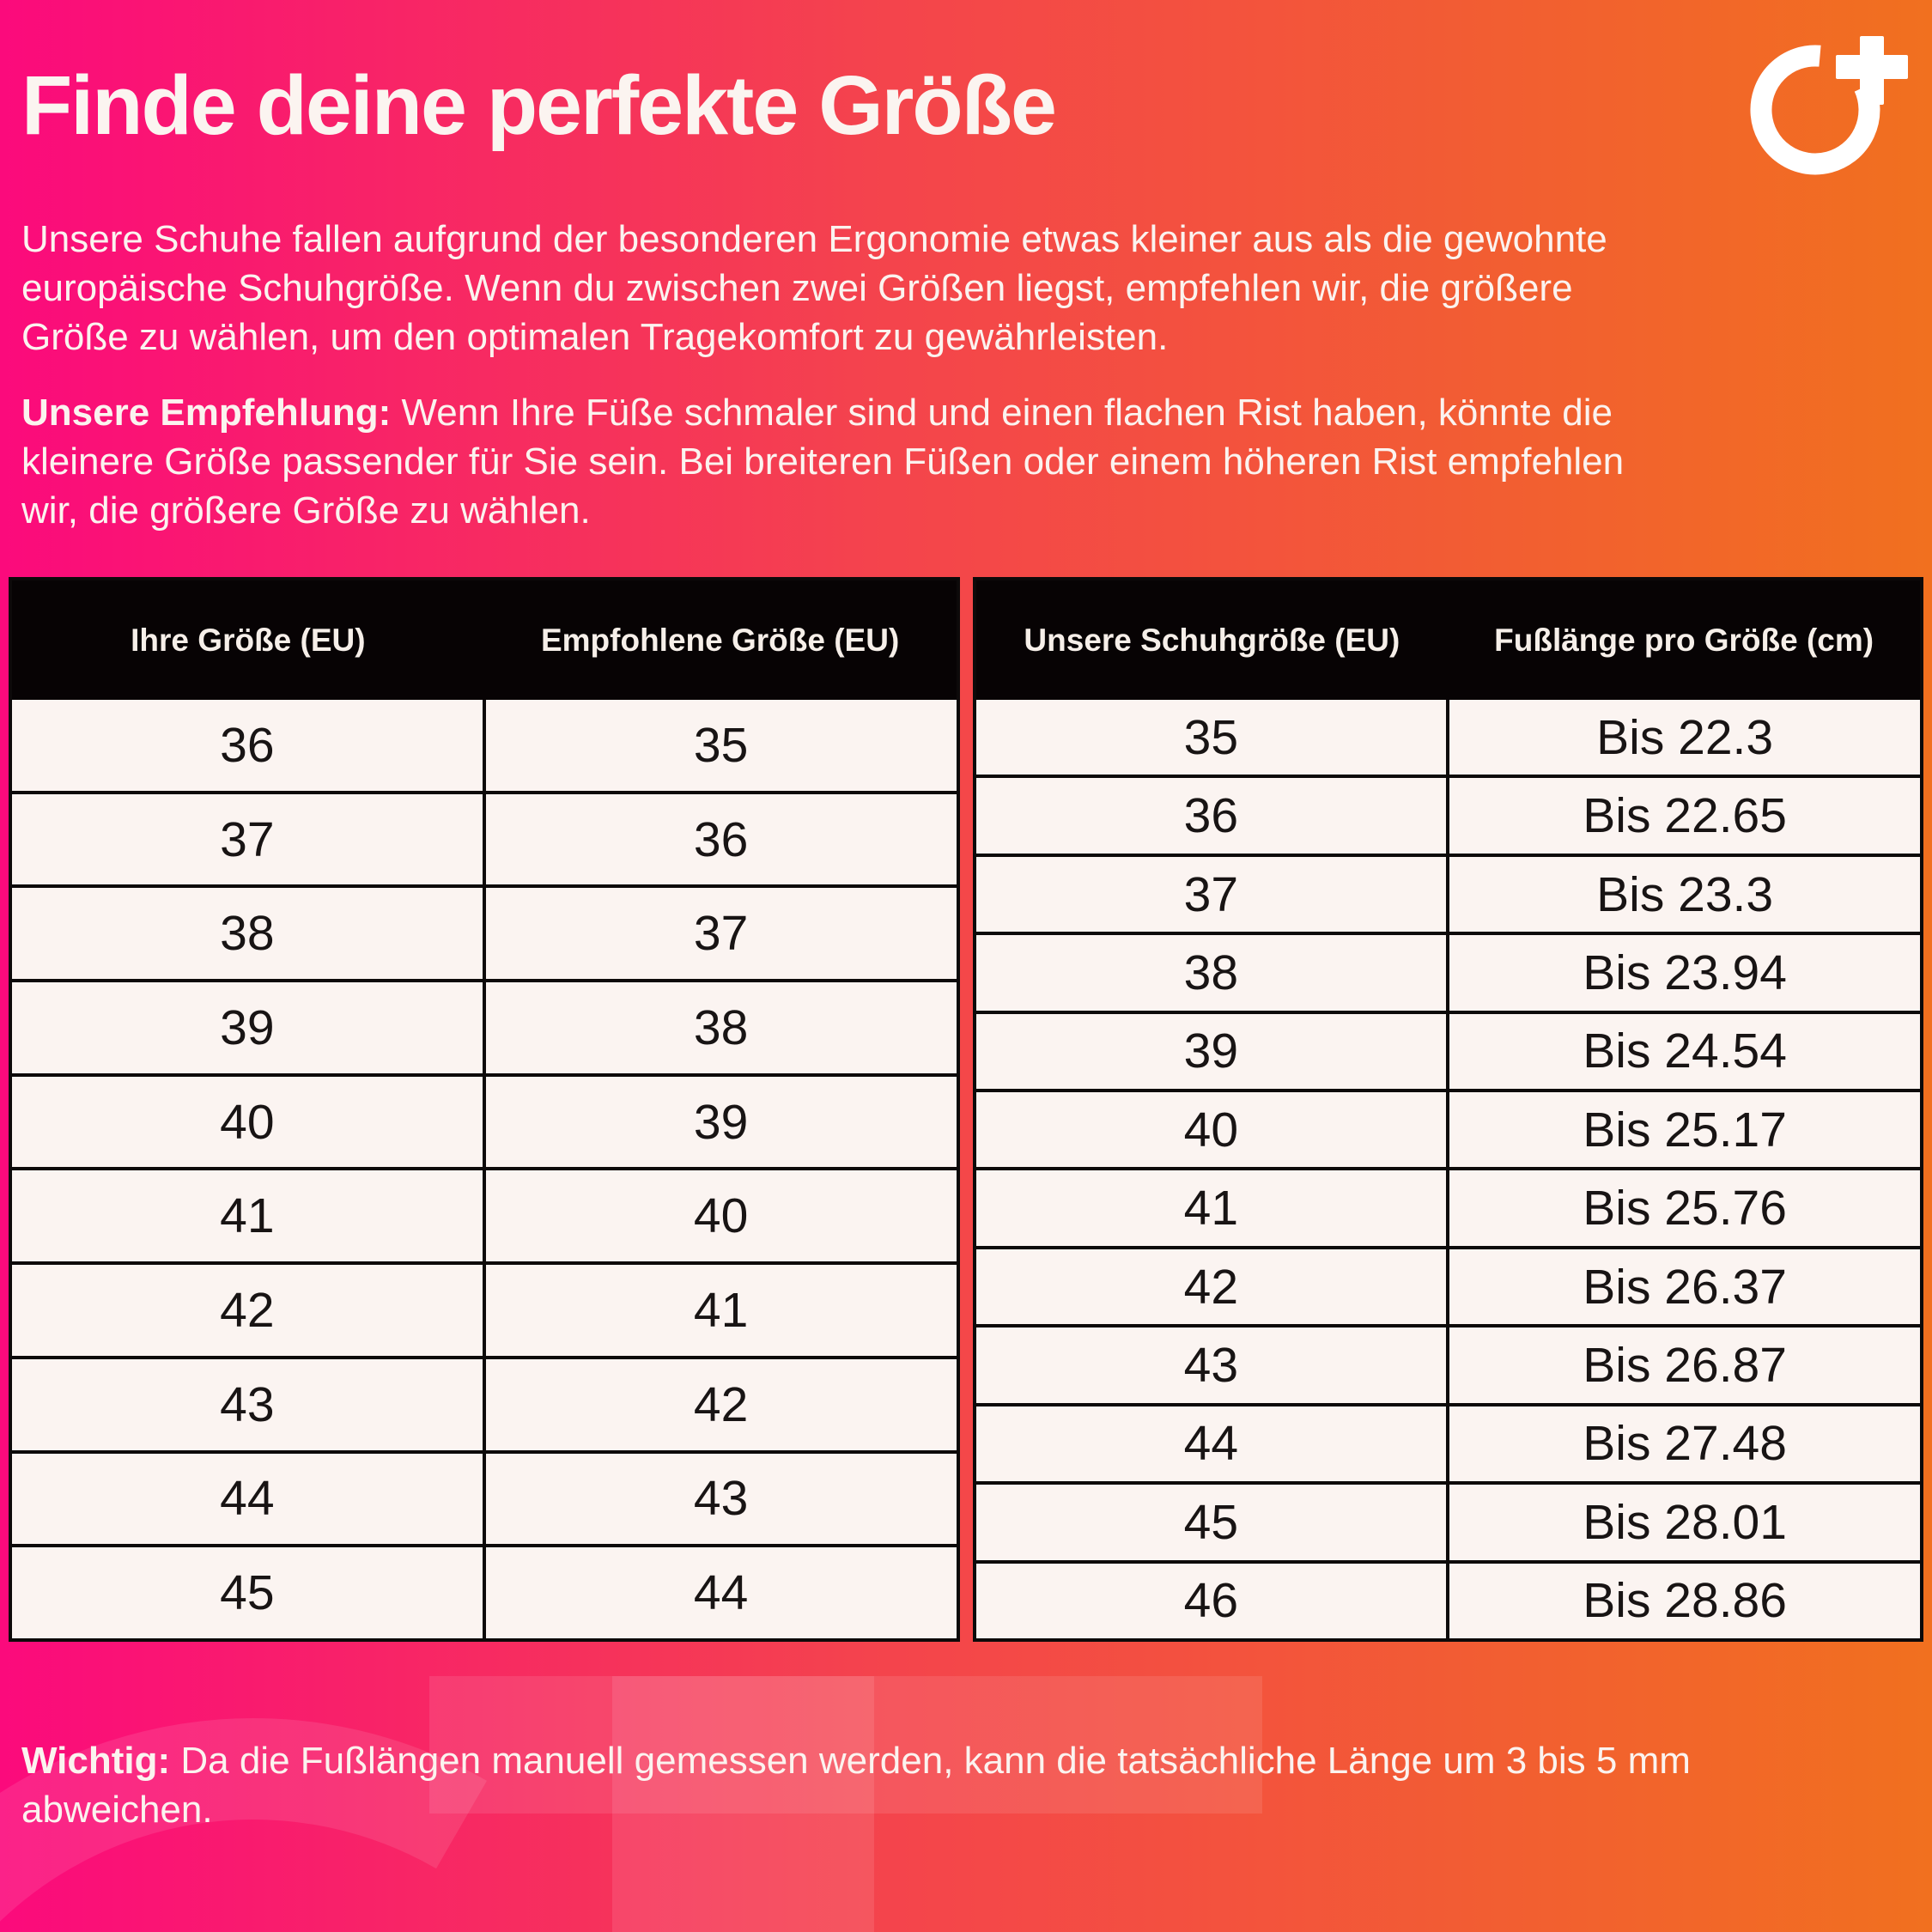  What do you see at coordinates (1211, 895) in the screenshot?
I see `shoe-size-cell: 37` at bounding box center [1211, 895].